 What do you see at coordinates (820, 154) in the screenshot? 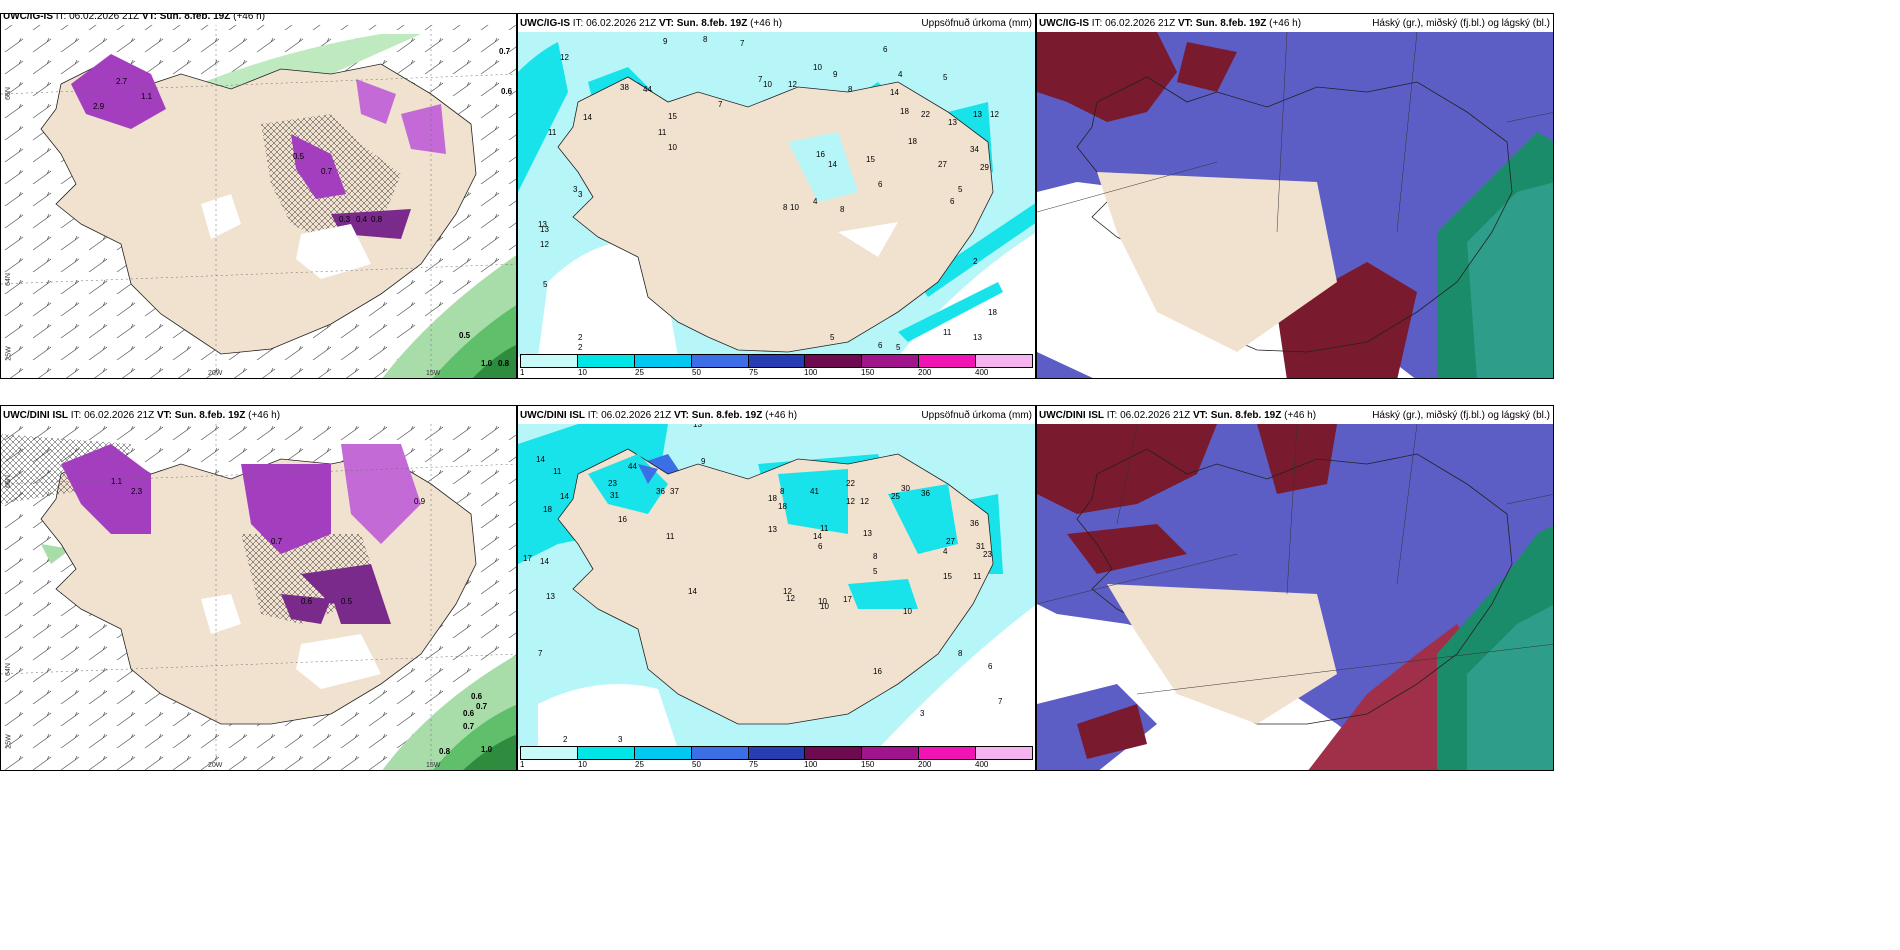
I see `value-label: 16` at bounding box center [820, 154].